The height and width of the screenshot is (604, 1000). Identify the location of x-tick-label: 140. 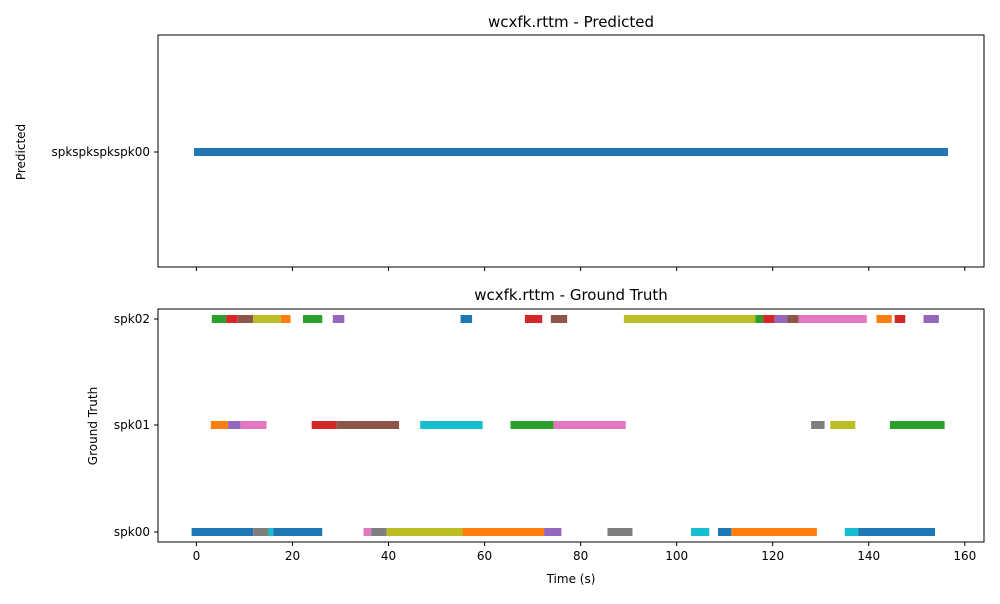
(868, 556).